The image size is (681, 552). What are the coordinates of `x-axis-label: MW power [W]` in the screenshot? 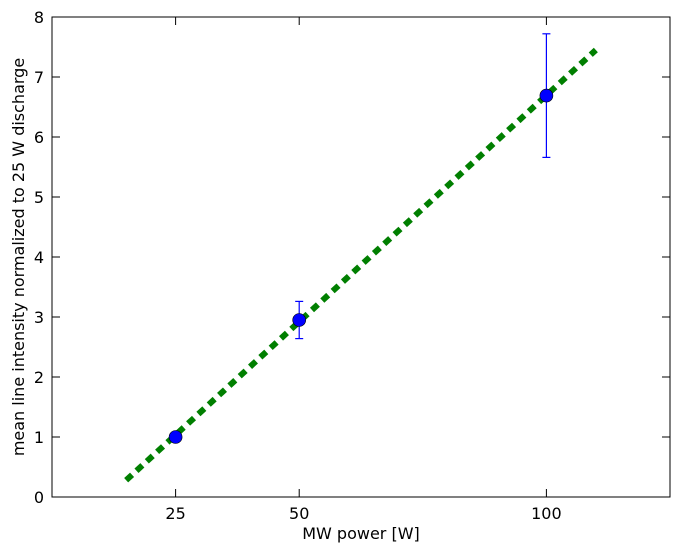 It's located at (361, 533).